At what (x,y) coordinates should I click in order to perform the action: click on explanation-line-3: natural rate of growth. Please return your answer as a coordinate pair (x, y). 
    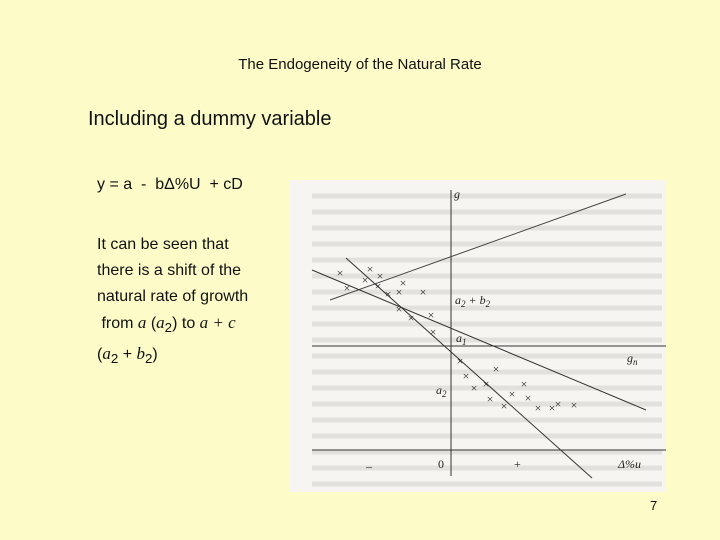
    Looking at the image, I should click on (173, 296).